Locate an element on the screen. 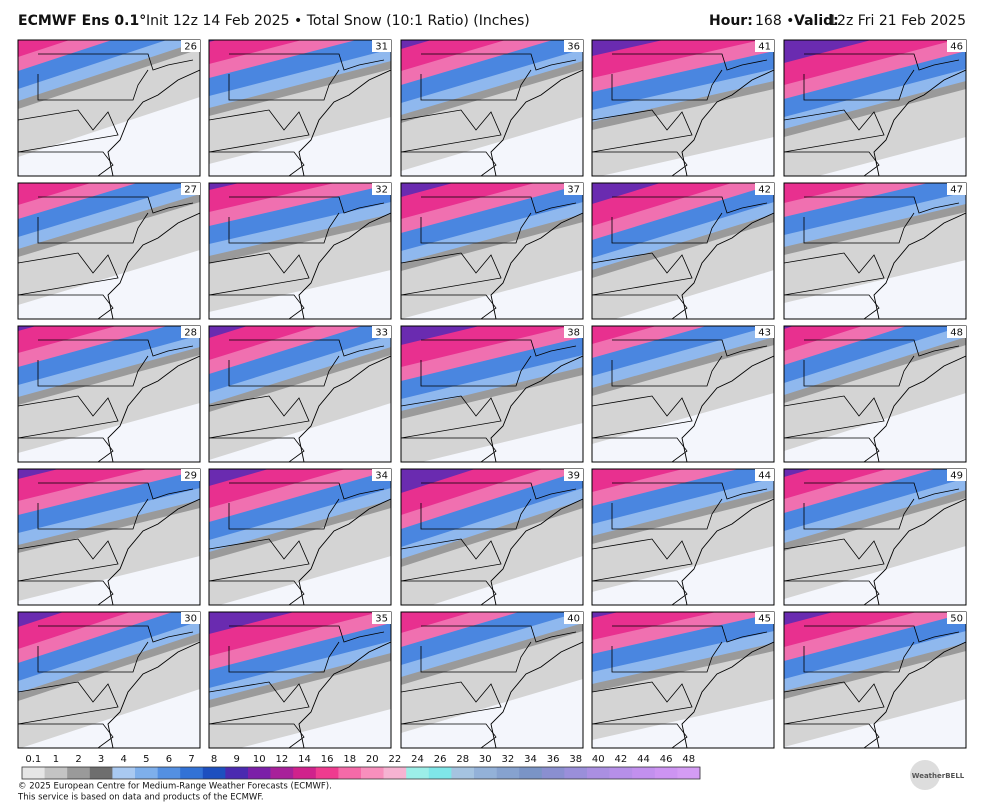 The width and height of the screenshot is (984, 808). member-number: 37 is located at coordinates (573, 190).